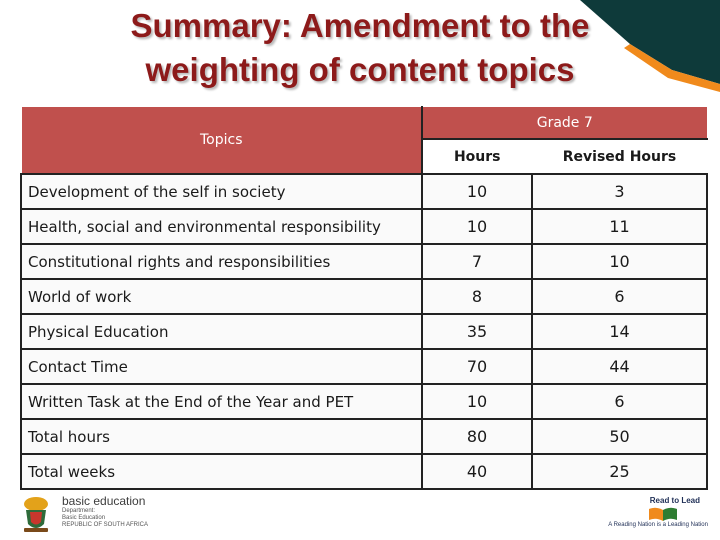 The image size is (720, 540). I want to click on coat-of-arms-icon, so click(36, 514).